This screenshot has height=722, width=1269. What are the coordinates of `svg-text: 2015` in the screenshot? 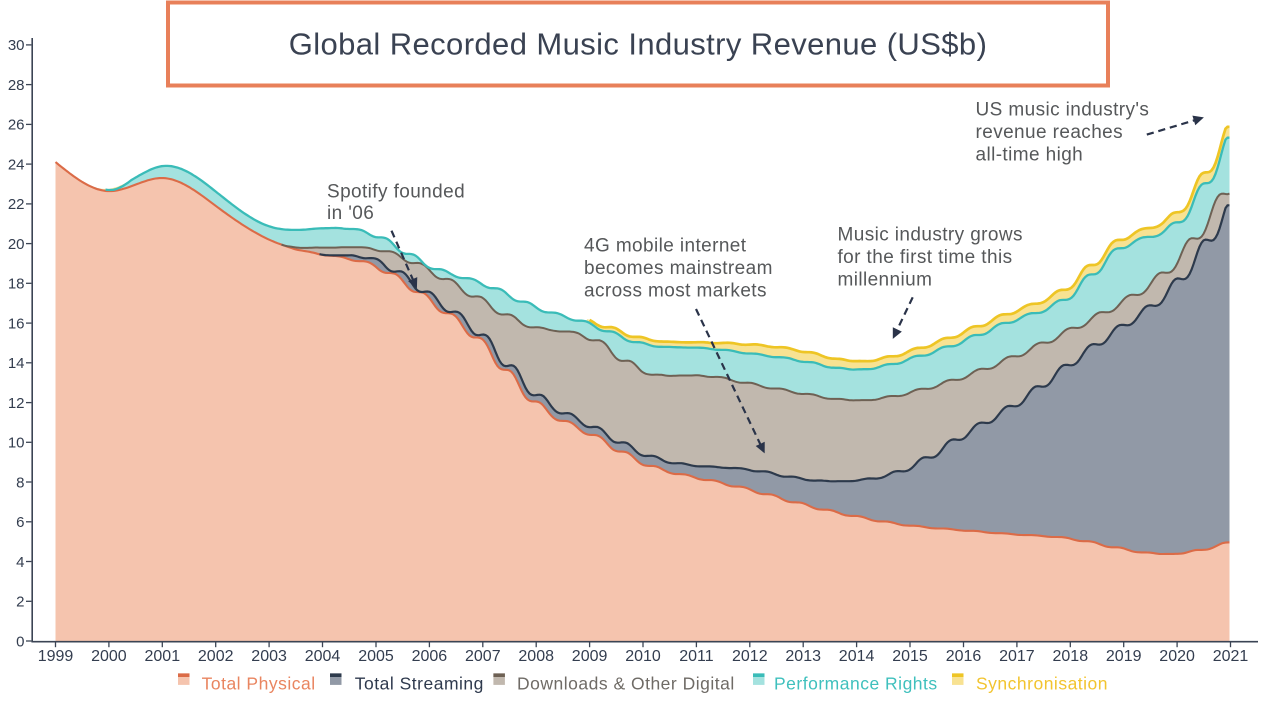 It's located at (910, 656).